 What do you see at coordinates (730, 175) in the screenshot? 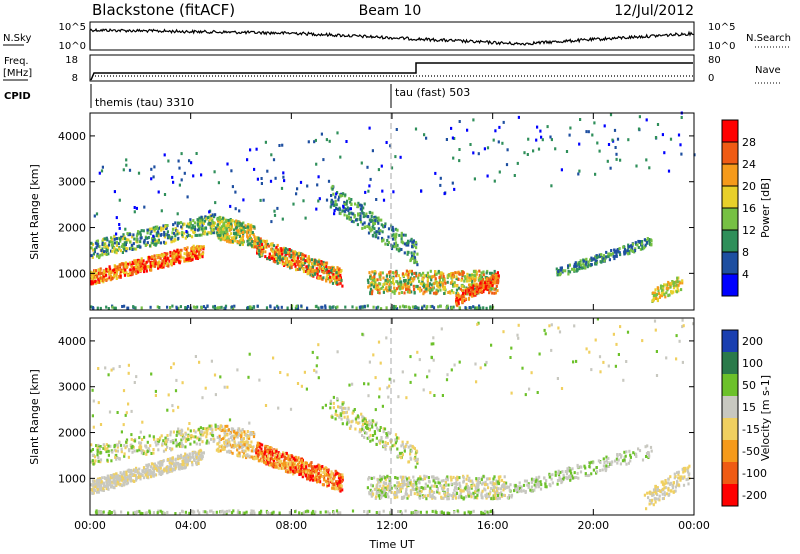
I see `colorbar-swatch` at bounding box center [730, 175].